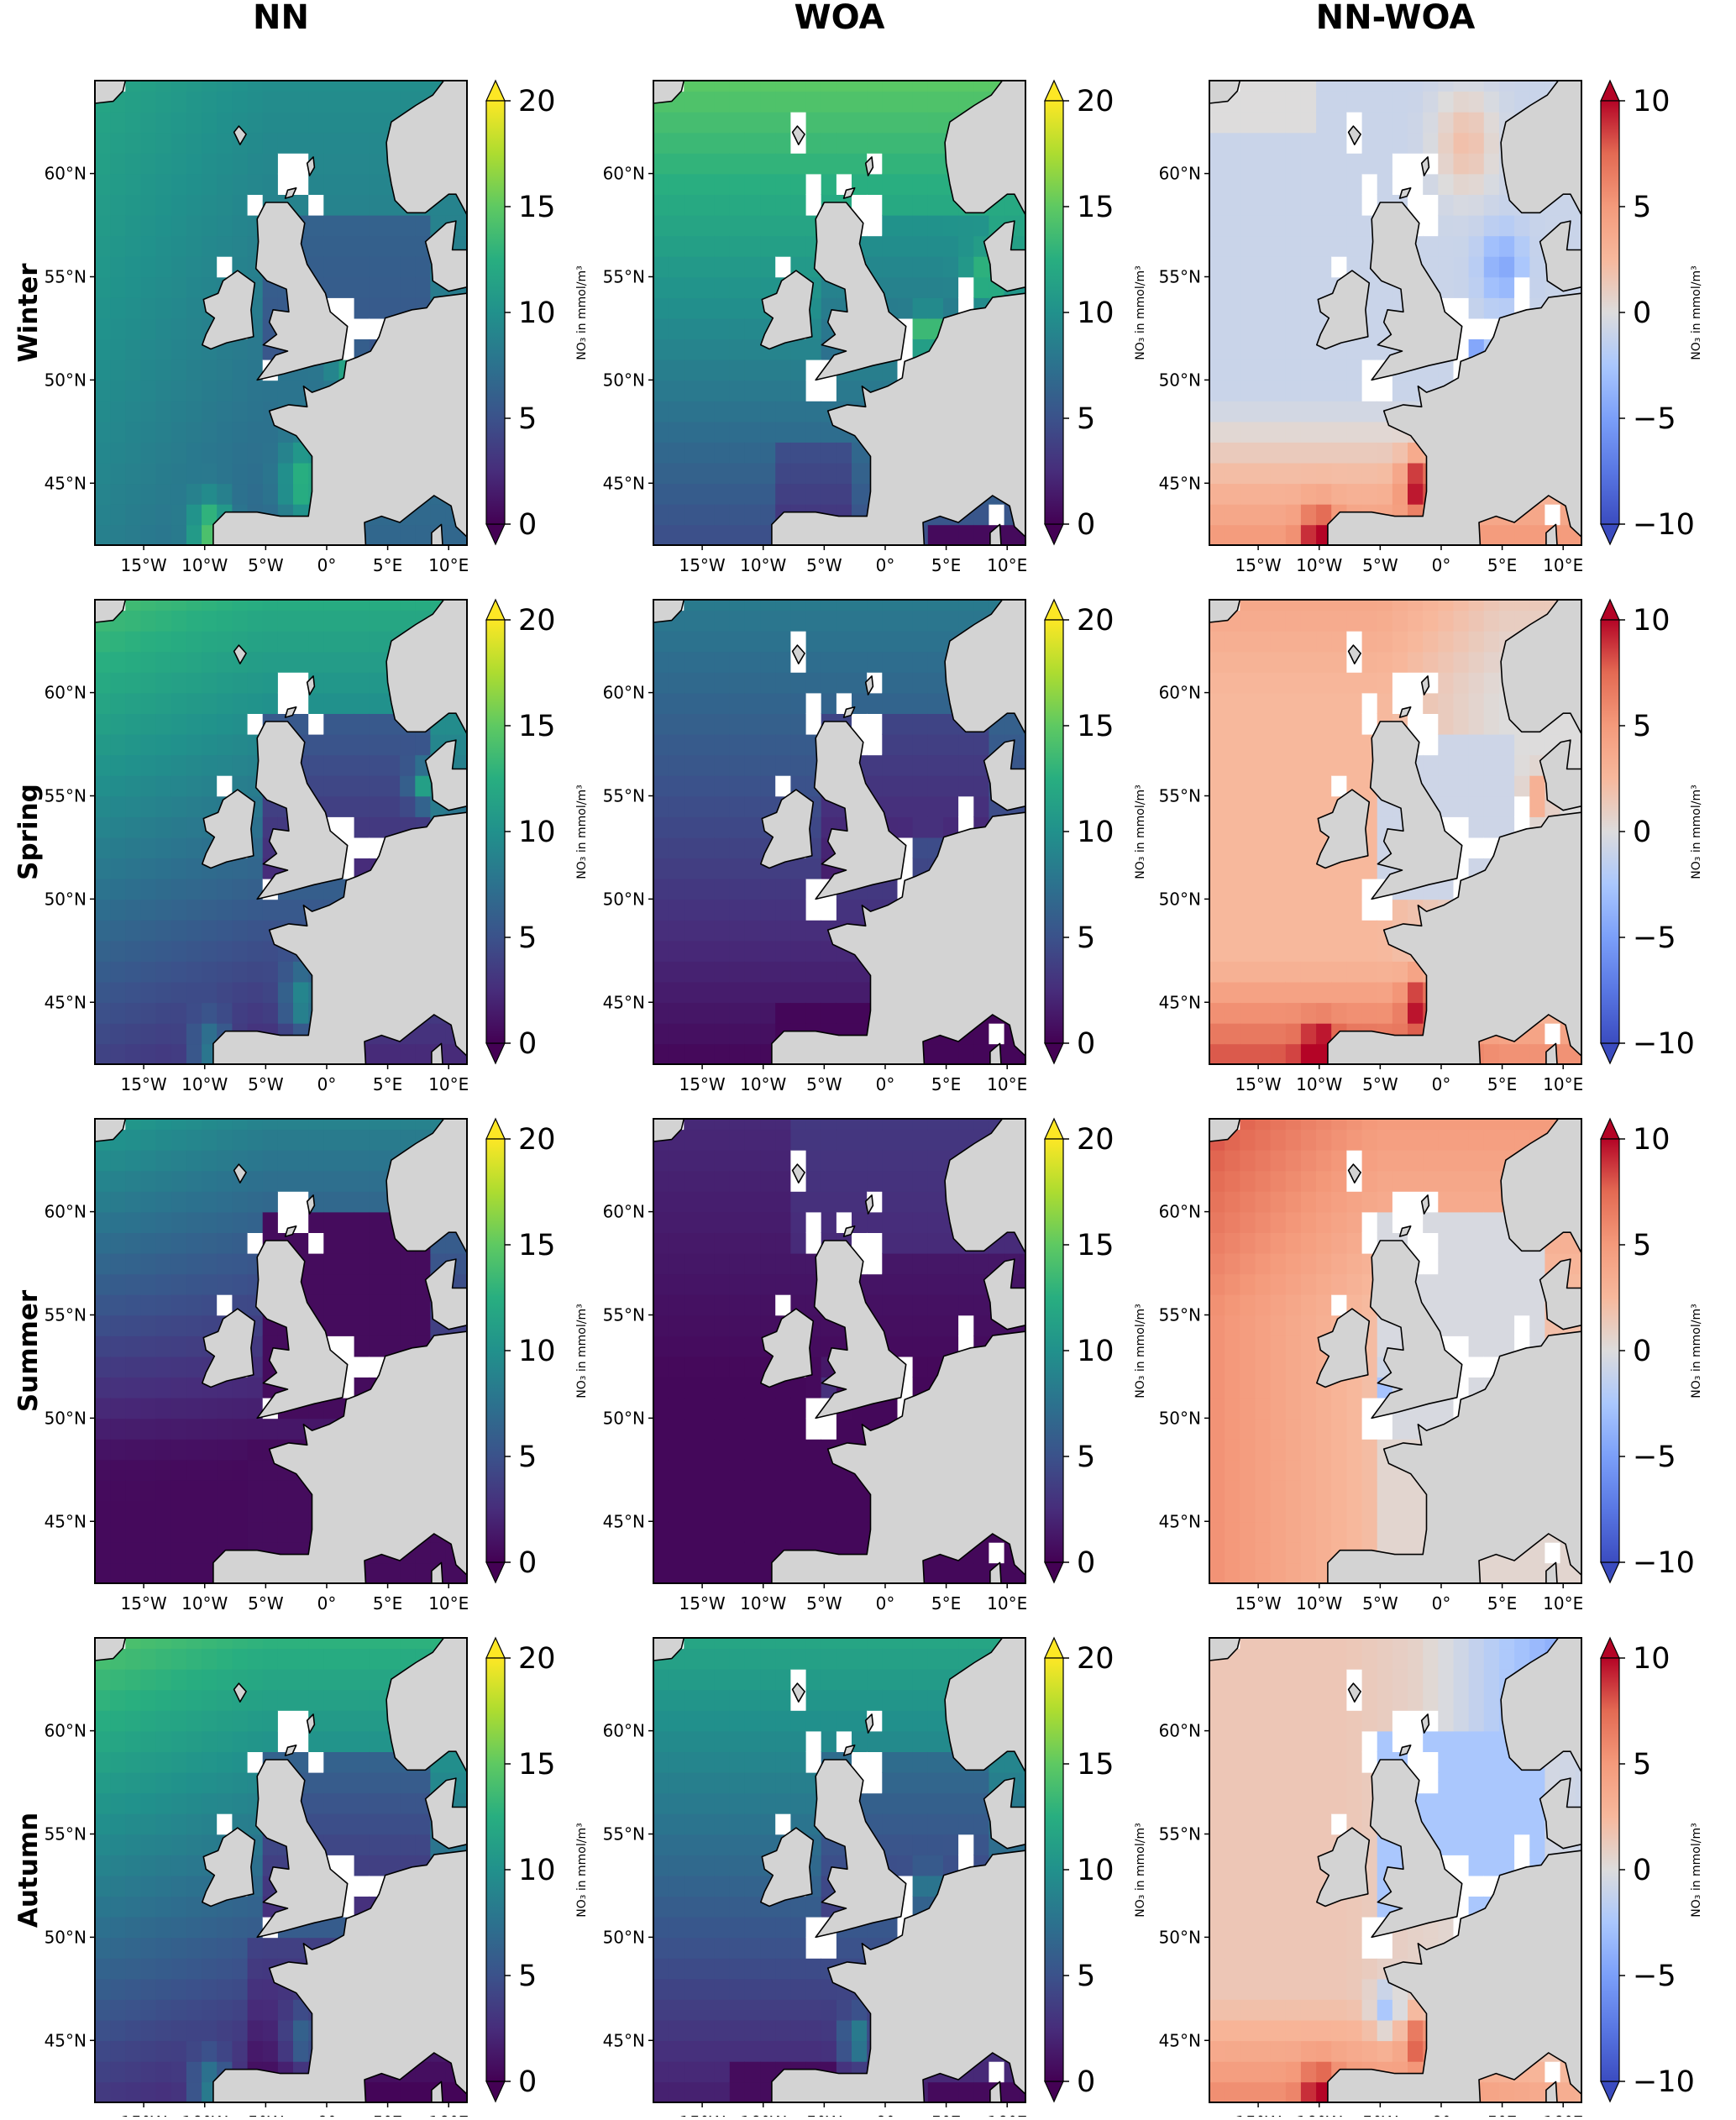 This screenshot has width=1736, height=2120. I want to click on lon-tick-label: 15°W, so click(702, 565).